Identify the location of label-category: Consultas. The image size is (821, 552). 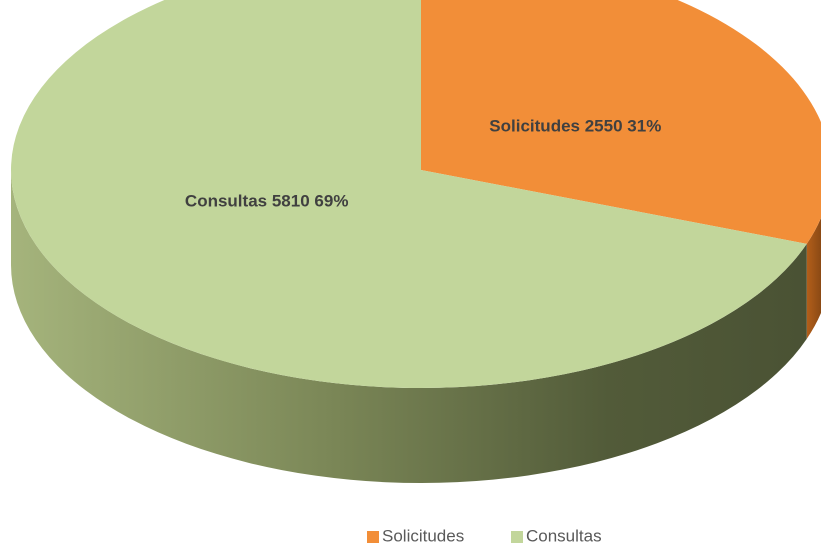
(226, 201).